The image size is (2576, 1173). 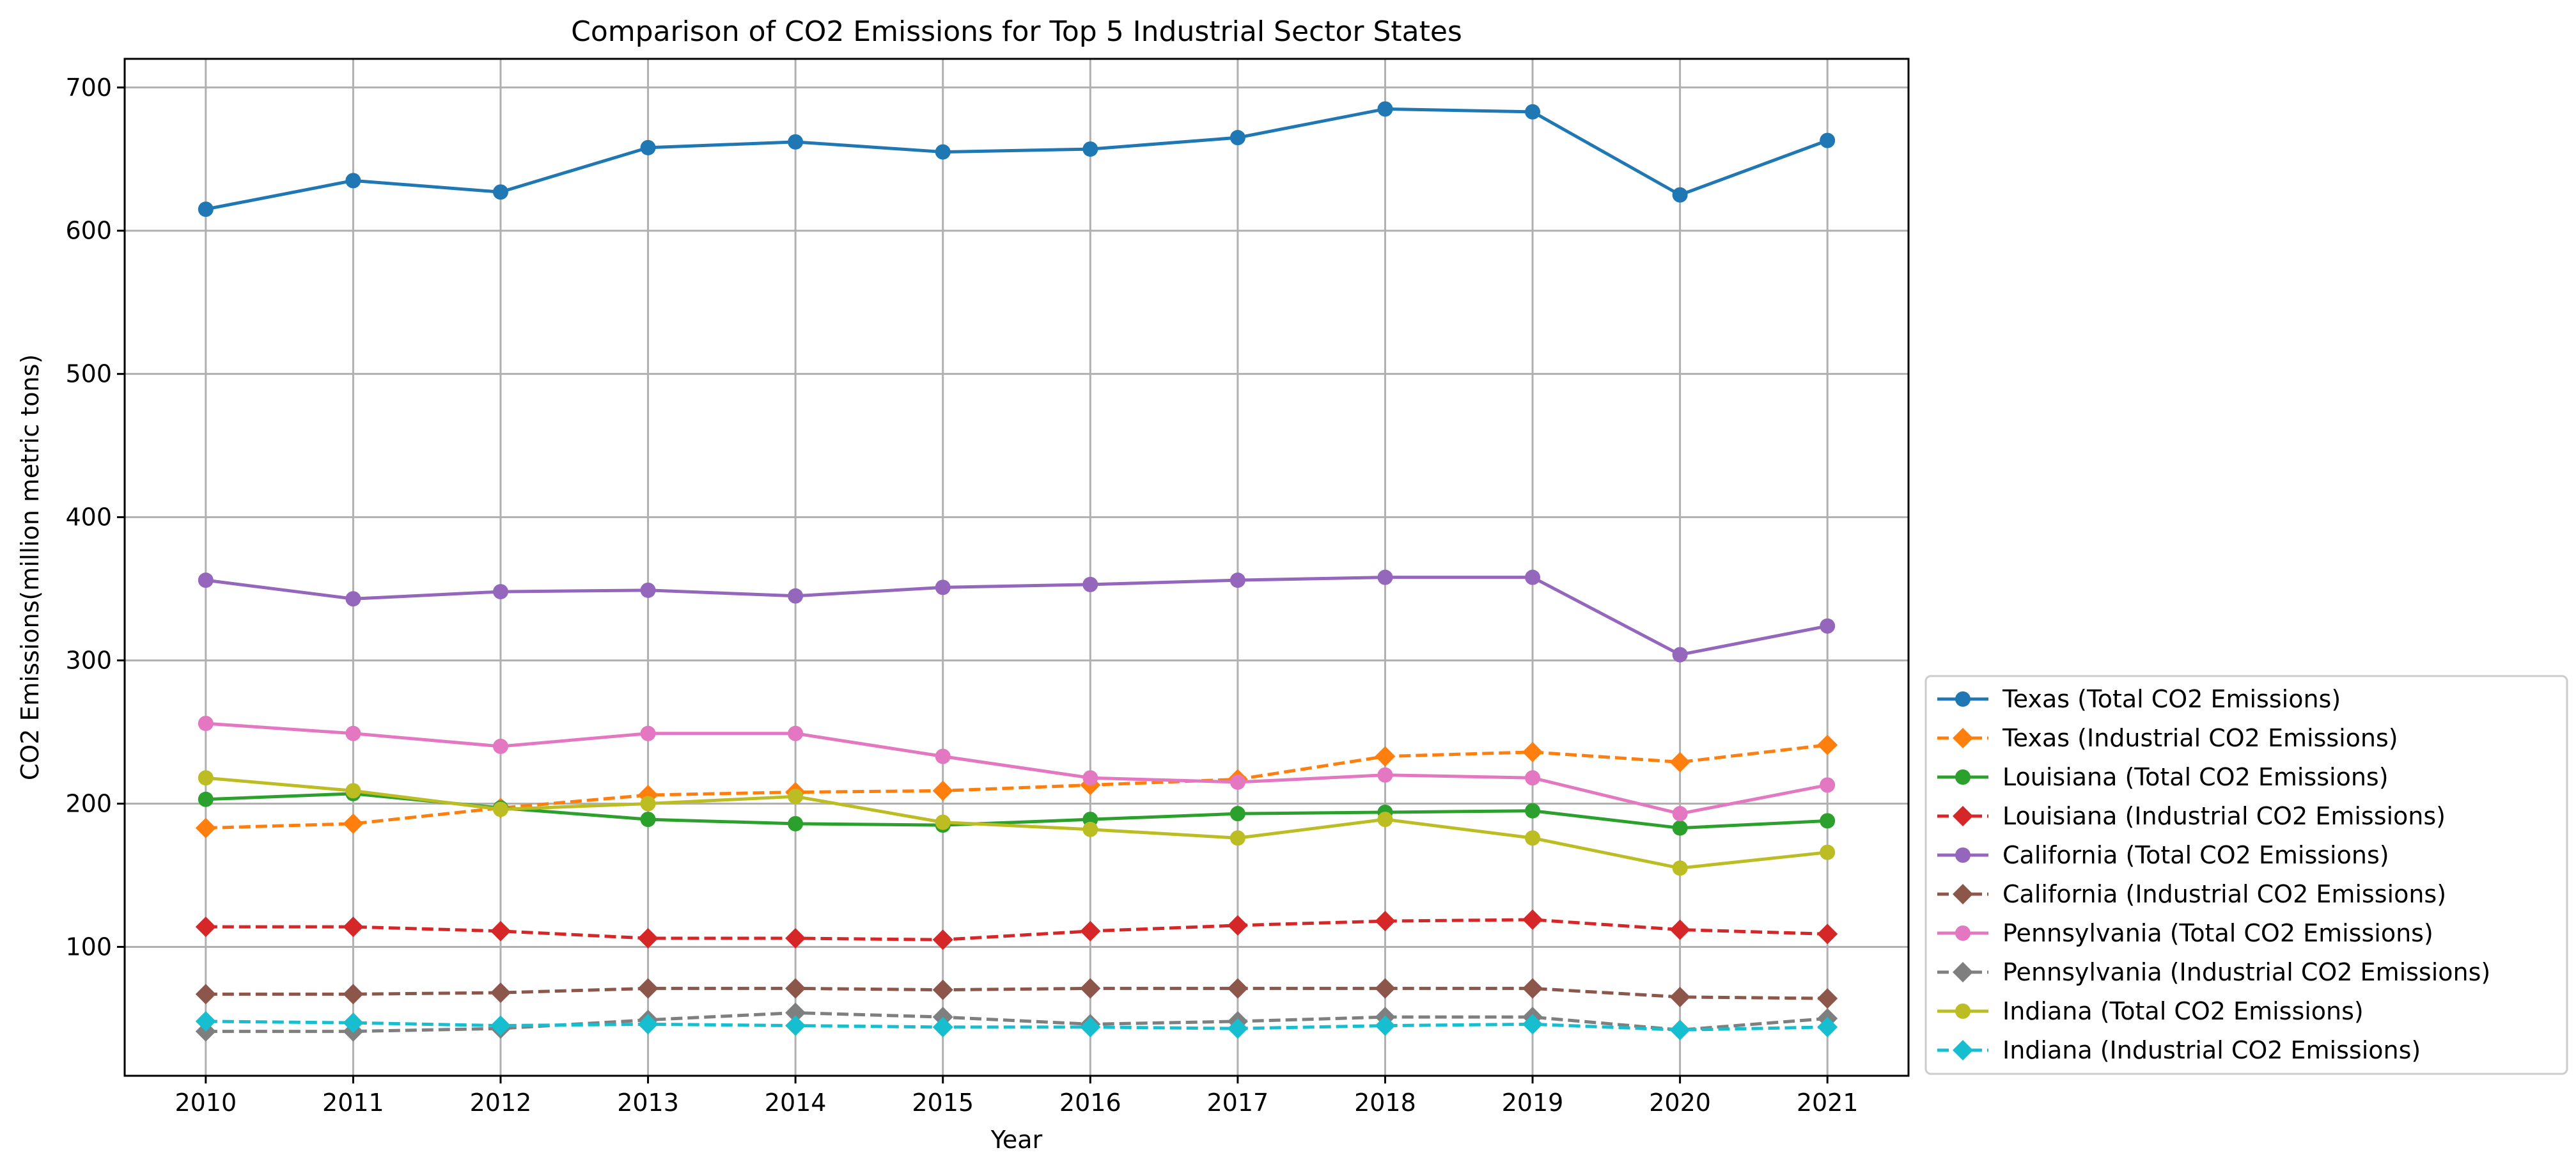 I want to click on y-tick-label: 700, so click(x=89, y=88).